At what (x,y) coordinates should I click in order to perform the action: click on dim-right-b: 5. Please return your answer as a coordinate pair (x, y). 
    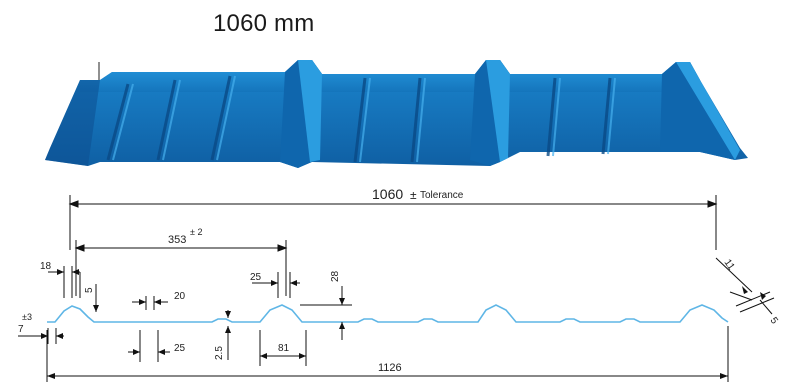
    Looking at the image, I should click on (774, 320).